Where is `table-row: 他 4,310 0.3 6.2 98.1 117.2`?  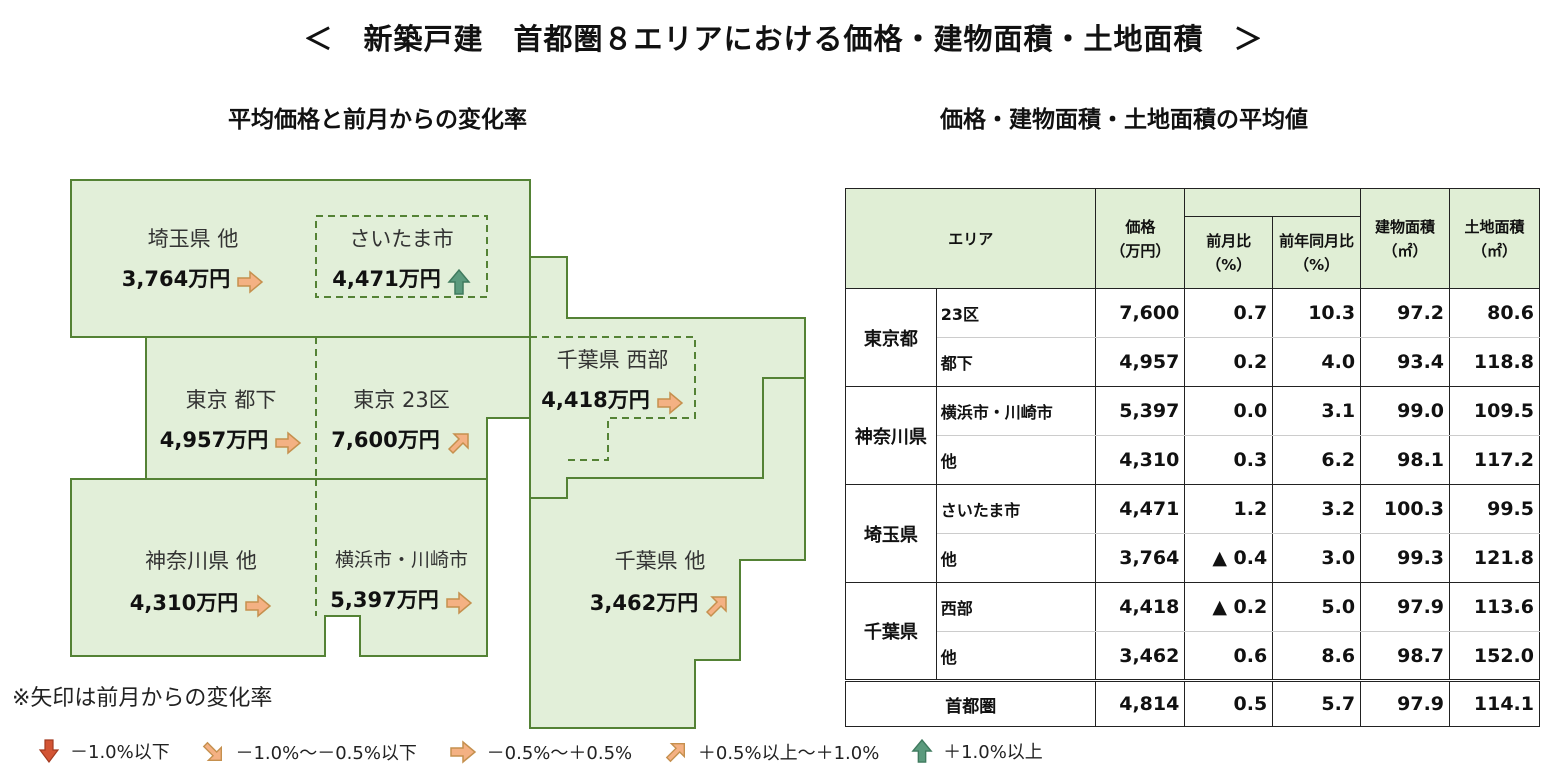
table-row: 他 4,310 0.3 6.2 98.1 117.2 is located at coordinates (1193, 460).